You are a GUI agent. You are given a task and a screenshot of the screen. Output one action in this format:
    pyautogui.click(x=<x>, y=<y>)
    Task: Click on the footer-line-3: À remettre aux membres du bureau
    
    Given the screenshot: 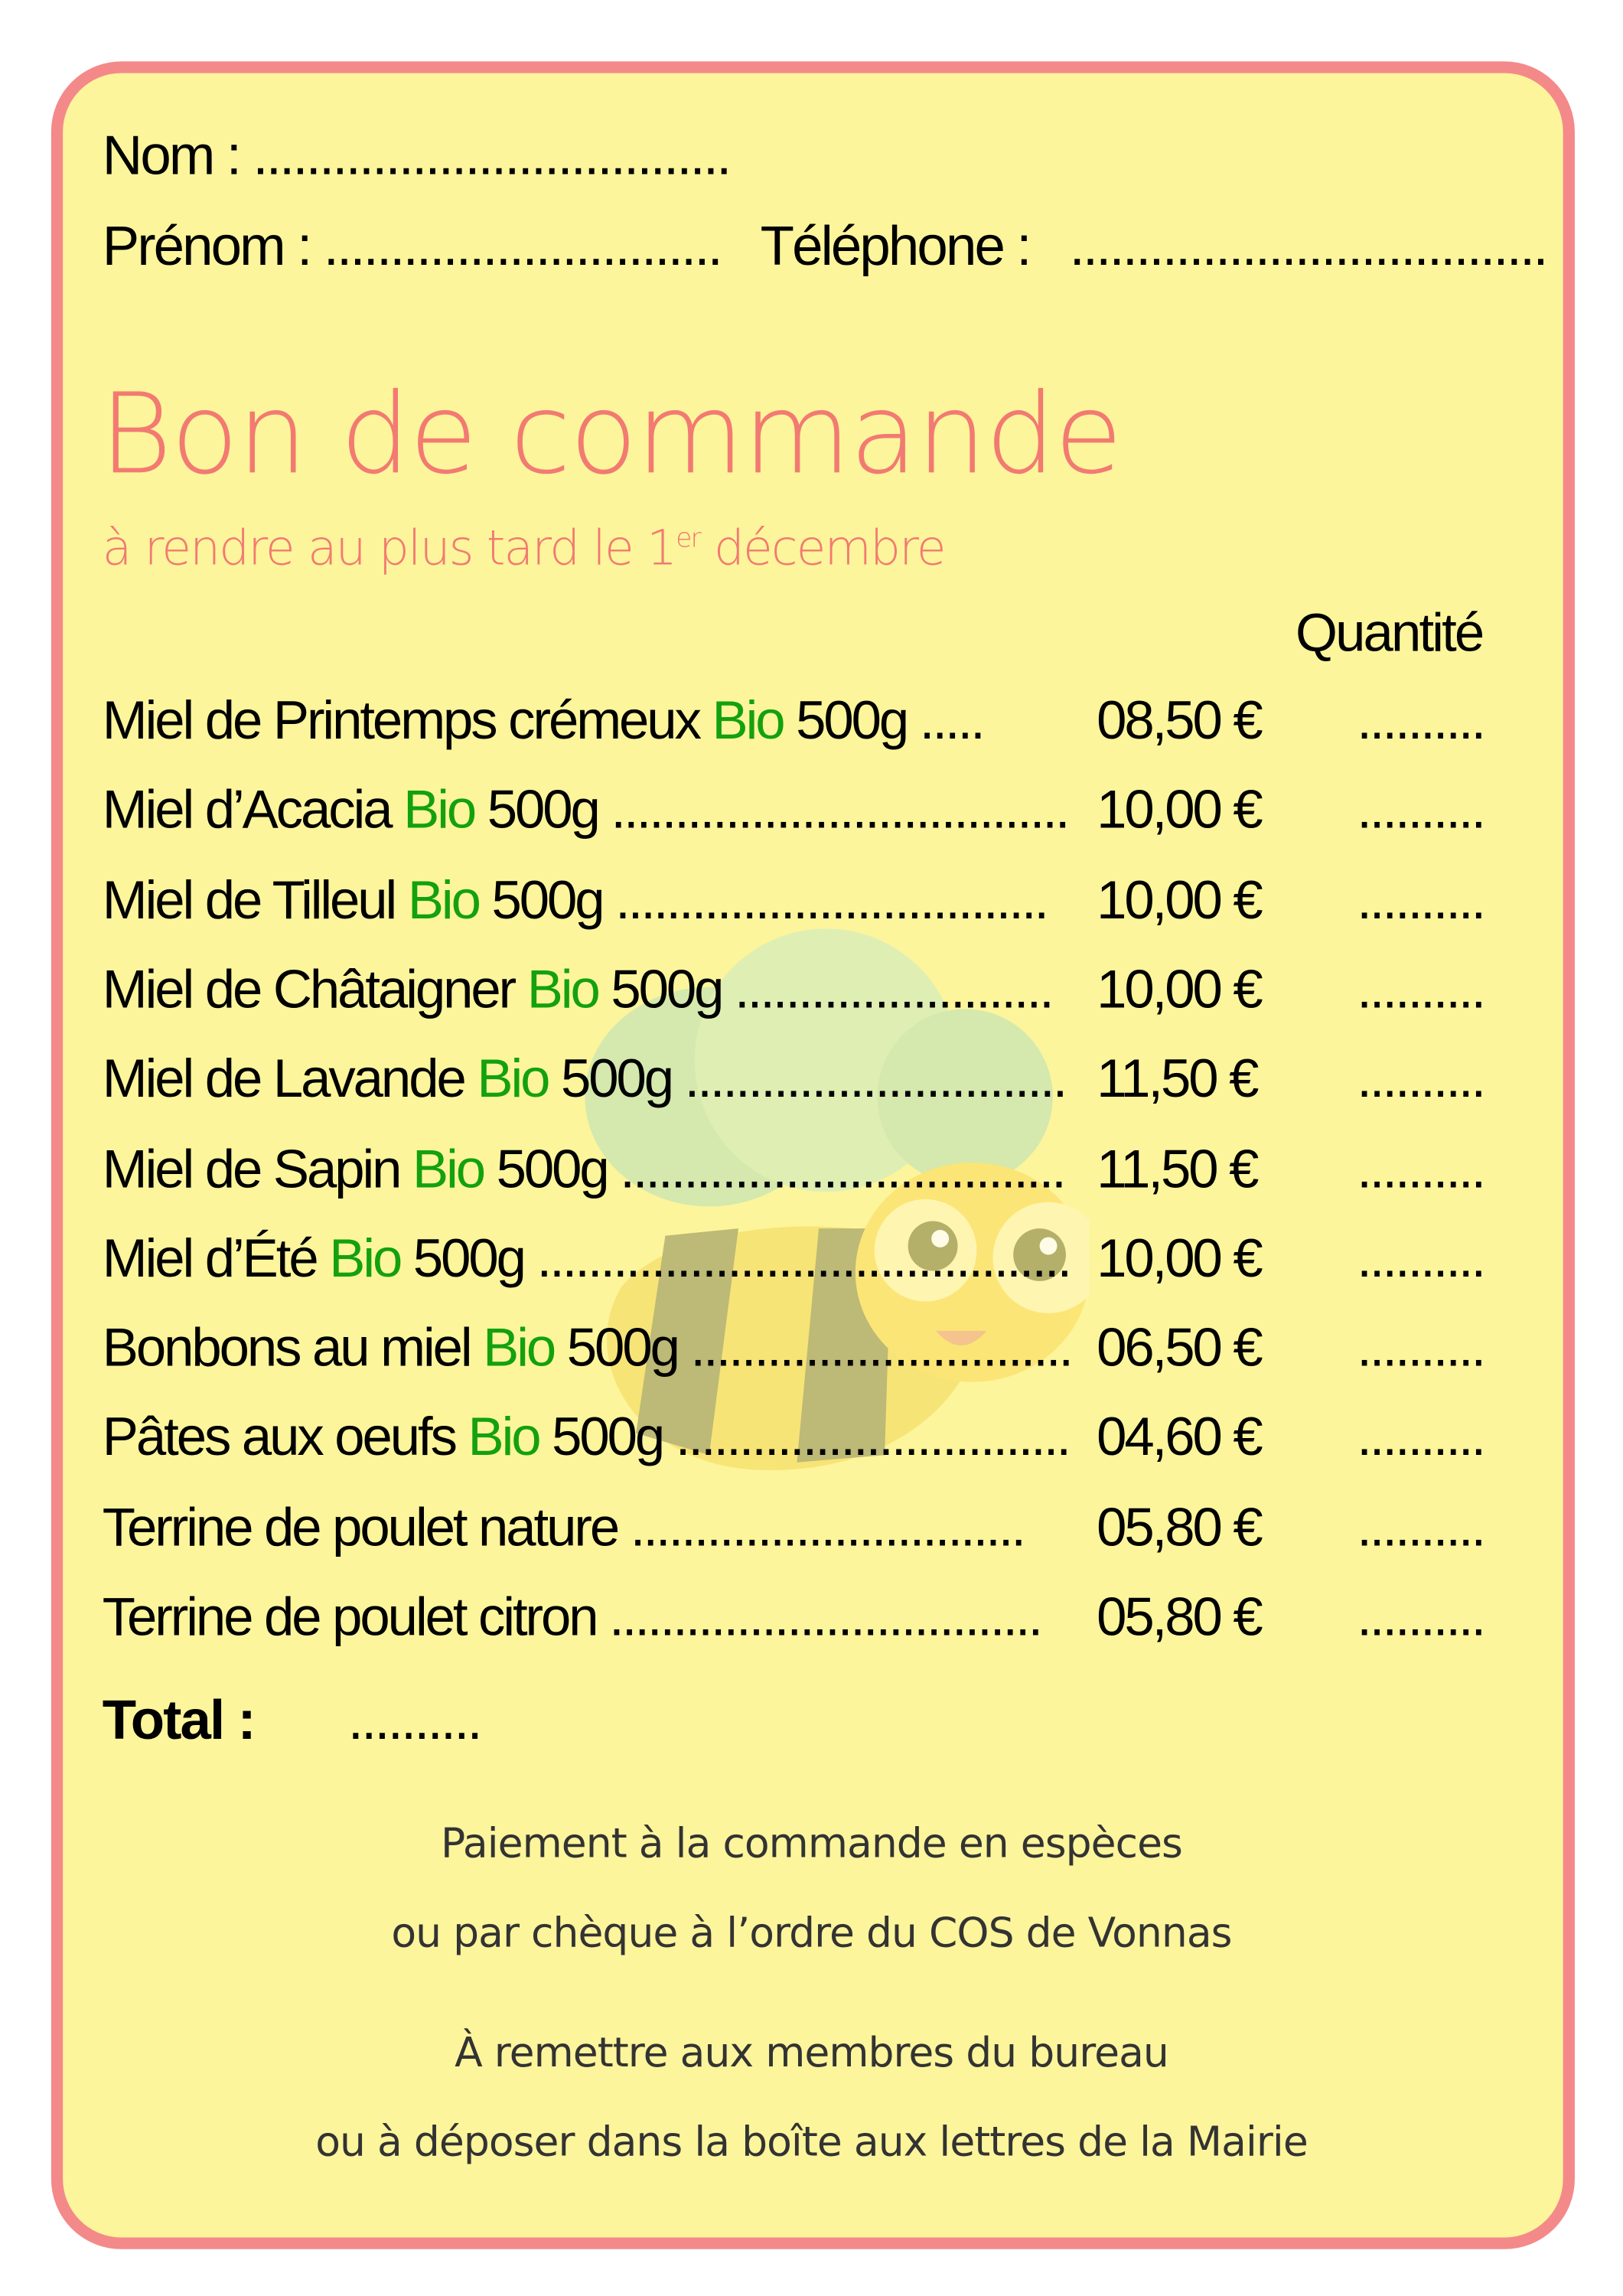 What is the action you would take?
    pyautogui.click(x=812, y=2052)
    